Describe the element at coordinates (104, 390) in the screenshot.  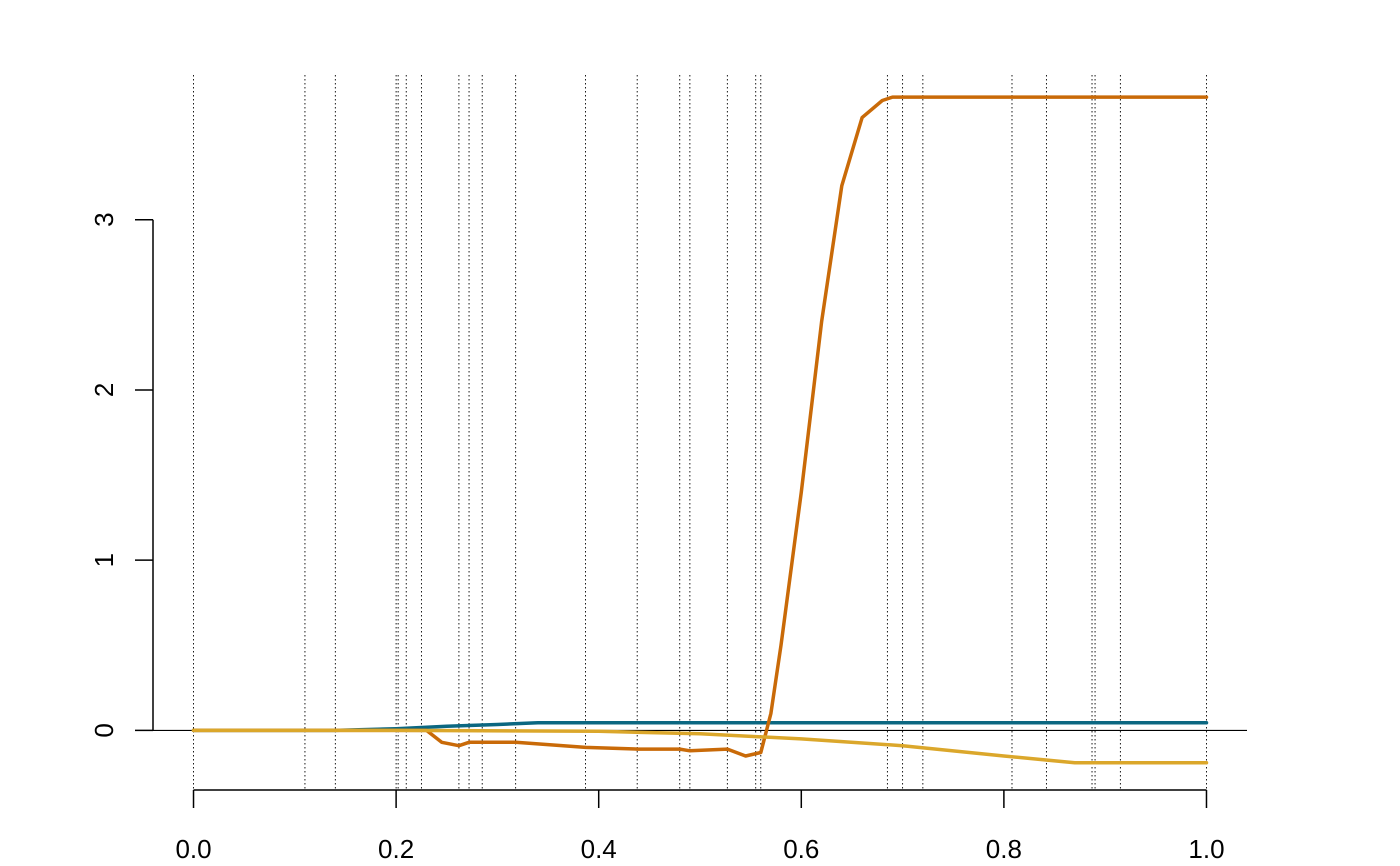
I see `y-tick-label: 2` at that location.